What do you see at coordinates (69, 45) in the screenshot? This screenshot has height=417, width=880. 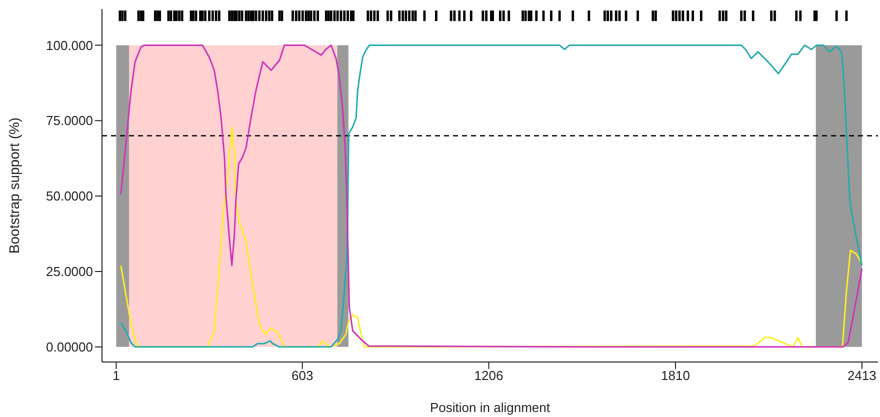 I see `y-tick-label: 100.000` at bounding box center [69, 45].